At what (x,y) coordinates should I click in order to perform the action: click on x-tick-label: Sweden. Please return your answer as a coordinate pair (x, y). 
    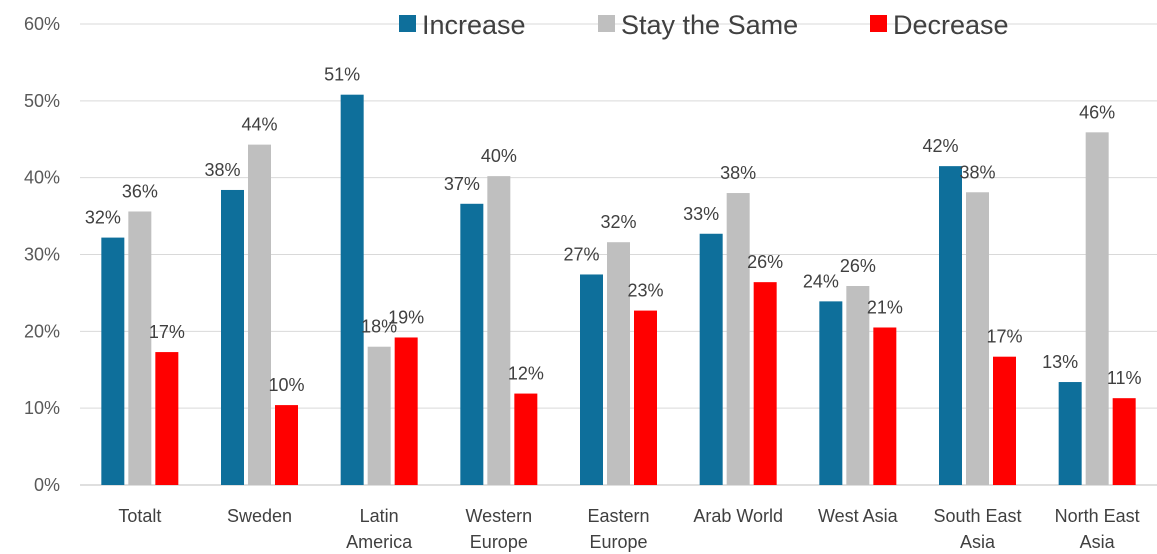
    Looking at the image, I should click on (259, 516).